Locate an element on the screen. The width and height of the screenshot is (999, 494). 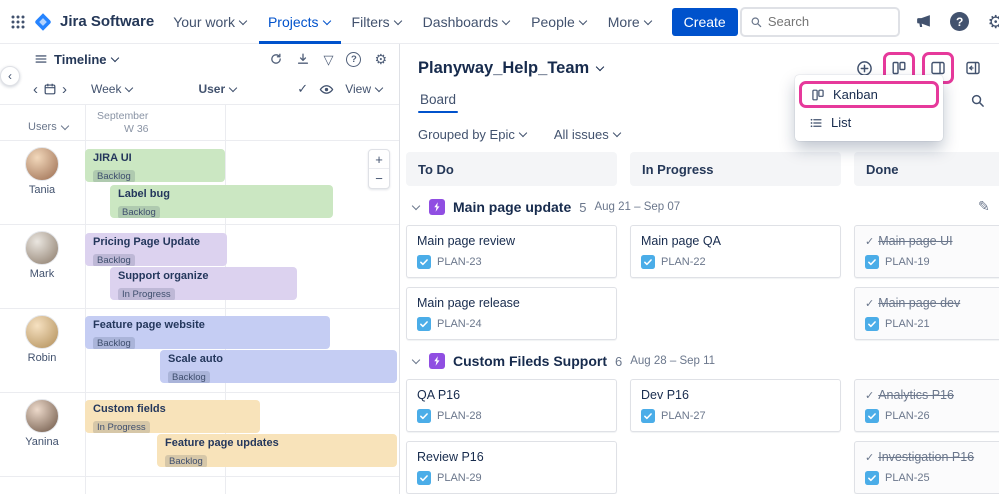
column-header-todo: To Do is located at coordinates (511, 169).